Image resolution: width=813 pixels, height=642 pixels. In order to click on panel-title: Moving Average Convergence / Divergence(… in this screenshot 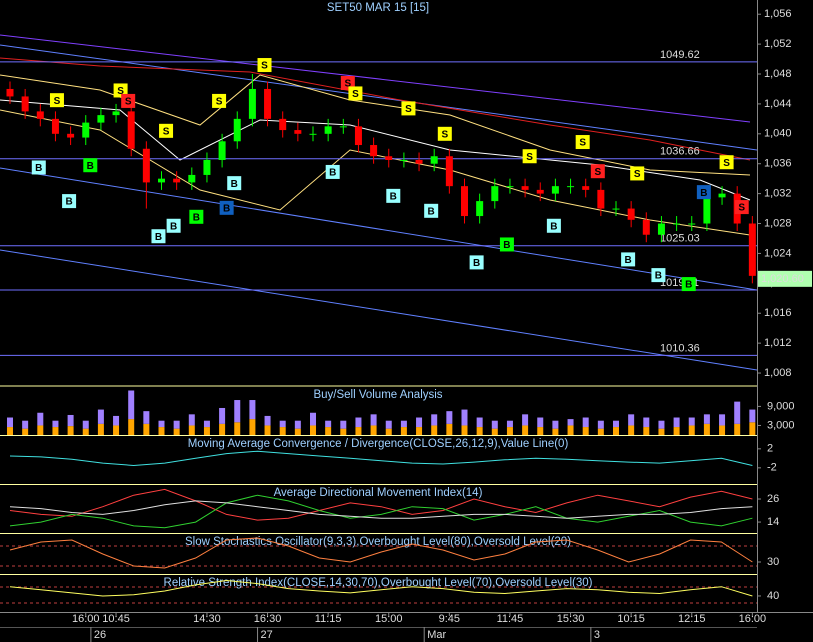, I will do `click(378, 444)`.